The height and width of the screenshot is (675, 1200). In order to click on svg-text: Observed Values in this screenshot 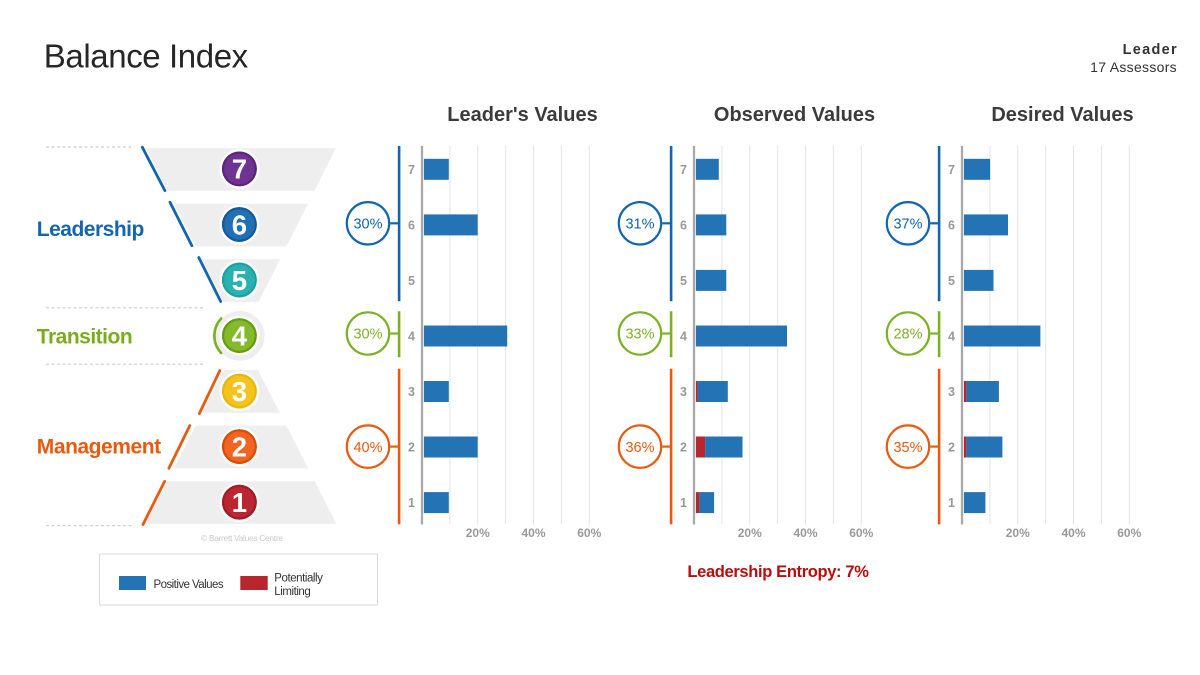, I will do `click(794, 115)`.